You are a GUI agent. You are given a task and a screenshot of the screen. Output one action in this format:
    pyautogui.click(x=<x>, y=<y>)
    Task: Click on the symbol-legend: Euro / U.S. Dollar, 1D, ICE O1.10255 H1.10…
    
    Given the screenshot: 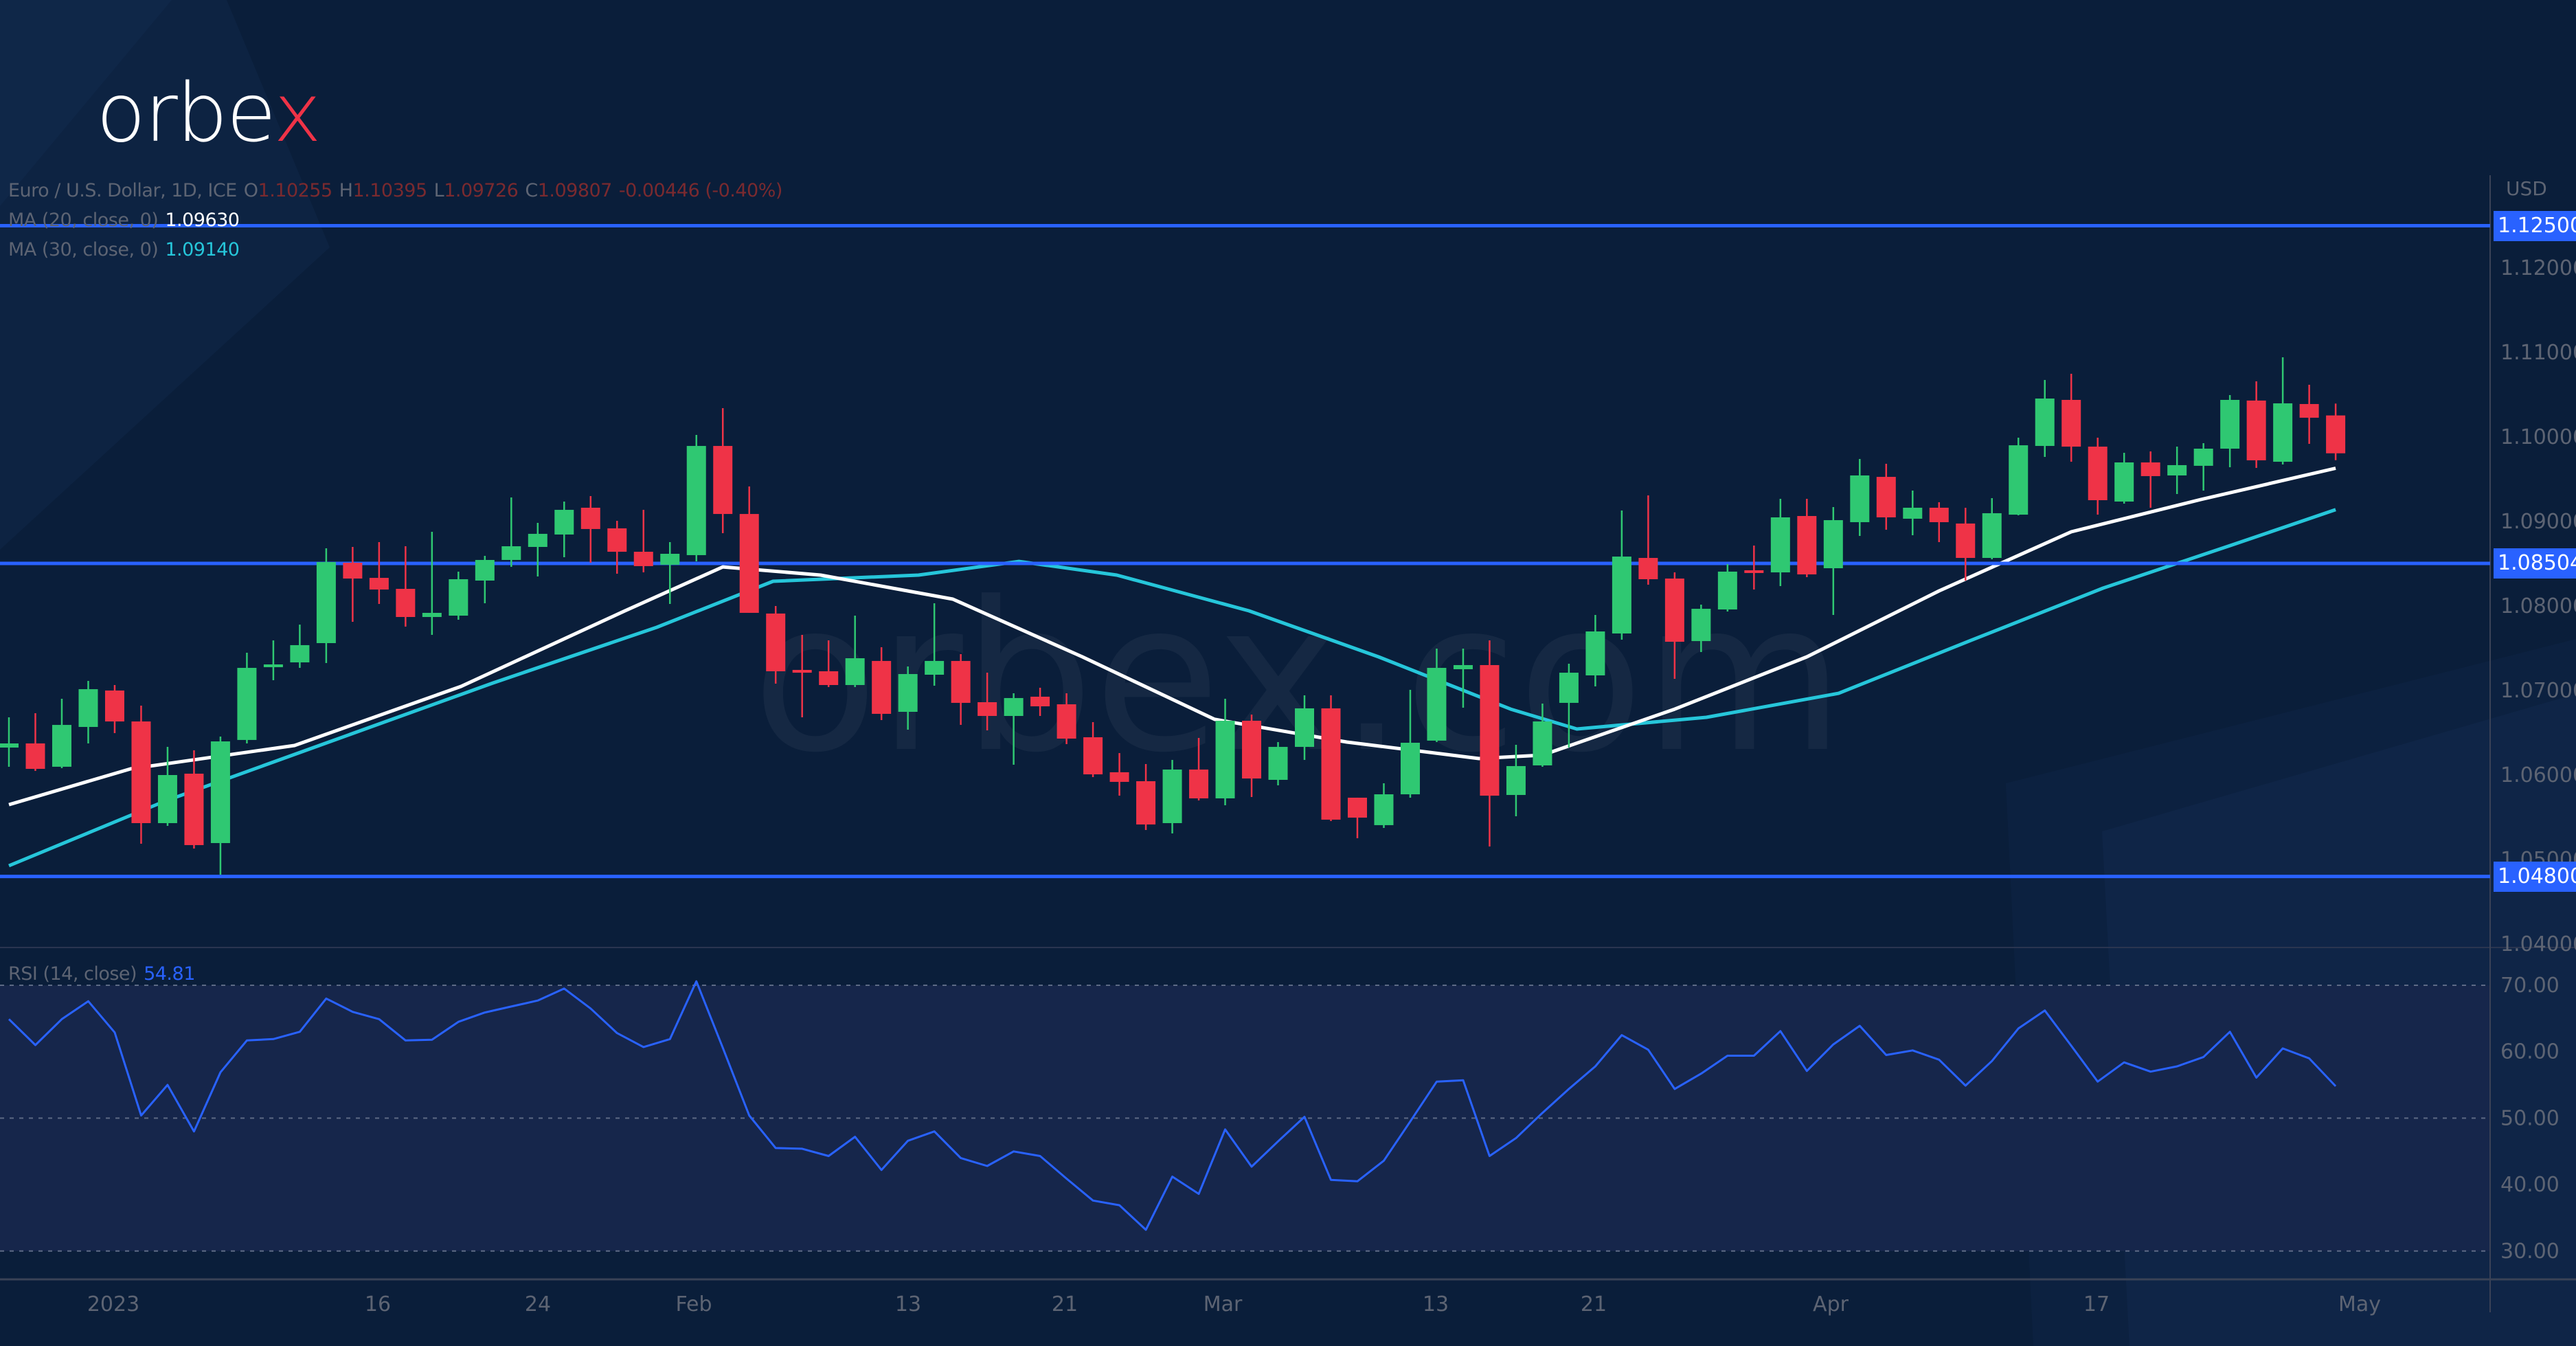 What is the action you would take?
    pyautogui.click(x=398, y=190)
    